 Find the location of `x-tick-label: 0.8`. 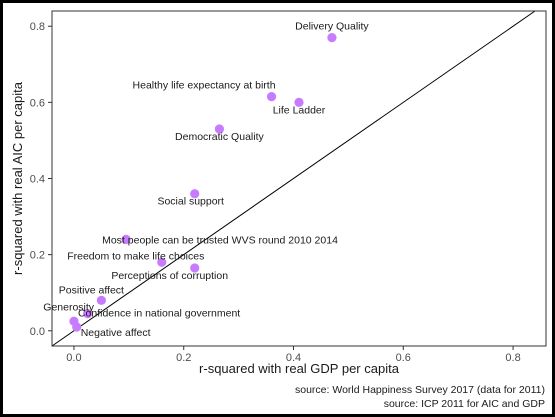

x-tick-label: 0.8 is located at coordinates (512, 358).